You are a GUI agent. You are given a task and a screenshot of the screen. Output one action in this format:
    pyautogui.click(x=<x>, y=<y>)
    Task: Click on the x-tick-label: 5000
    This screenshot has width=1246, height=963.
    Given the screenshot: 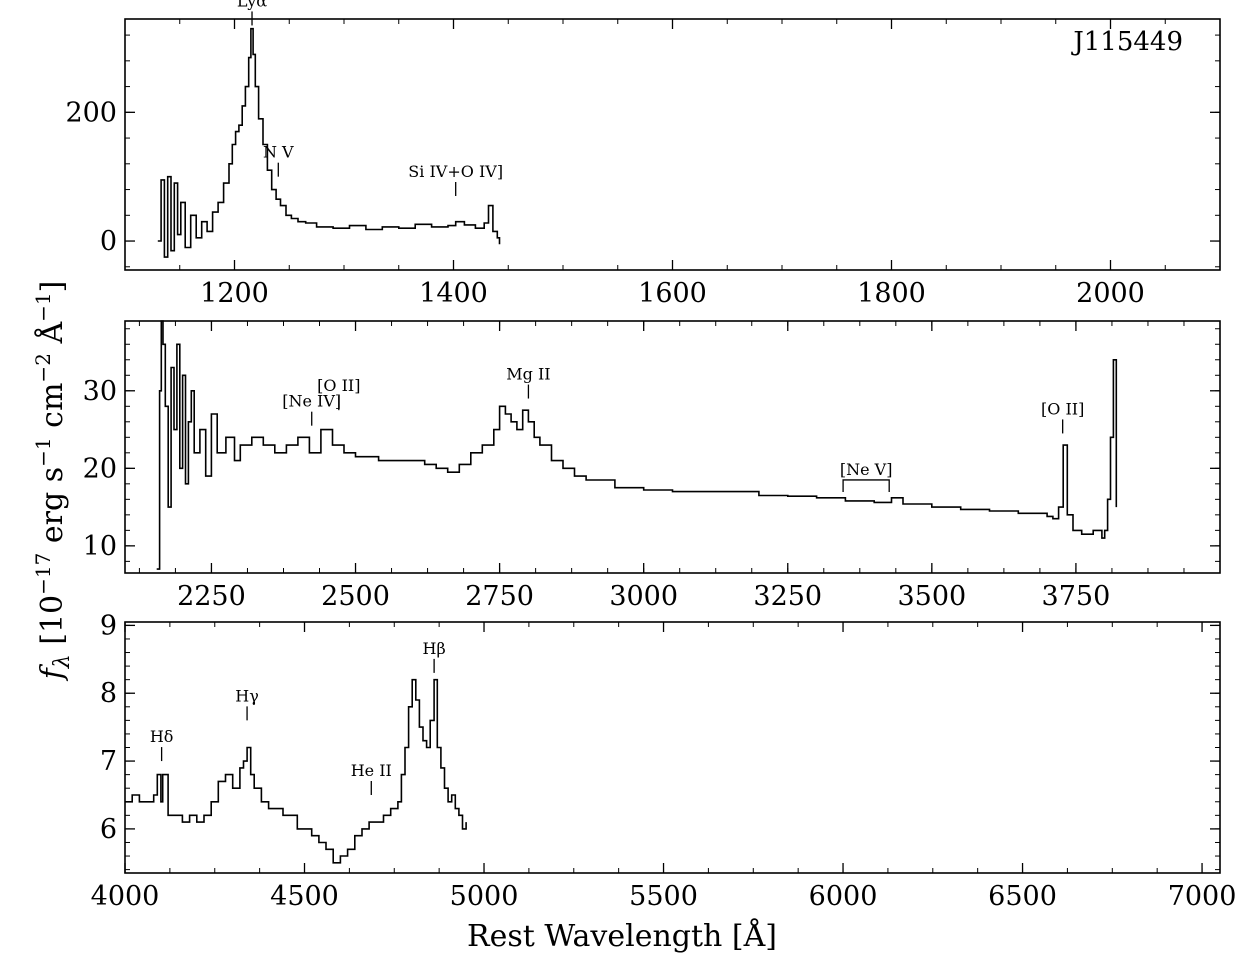 What is the action you would take?
    pyautogui.click(x=484, y=896)
    